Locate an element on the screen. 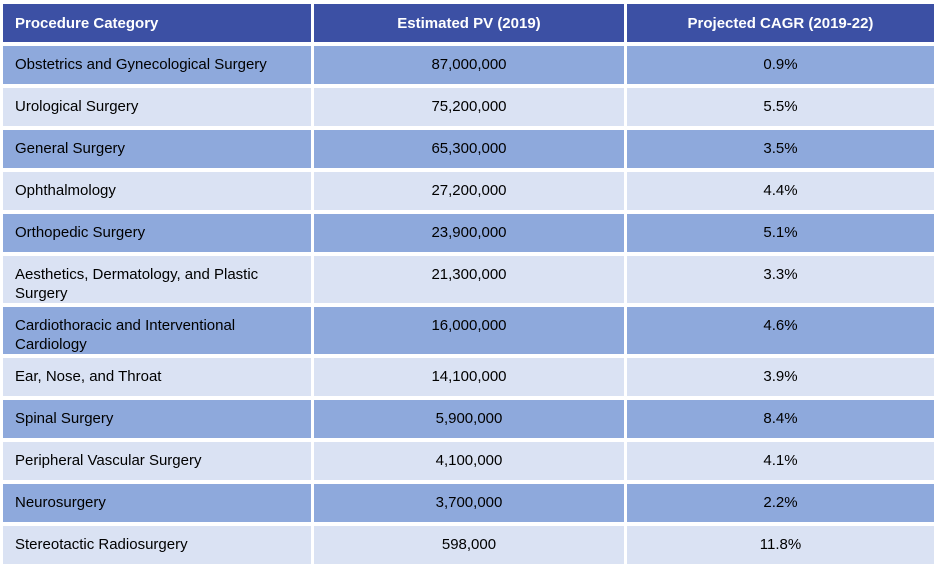 Image resolution: width=937 pixels, height=568 pixels. pv-cell: 87,000,000 is located at coordinates (468, 65).